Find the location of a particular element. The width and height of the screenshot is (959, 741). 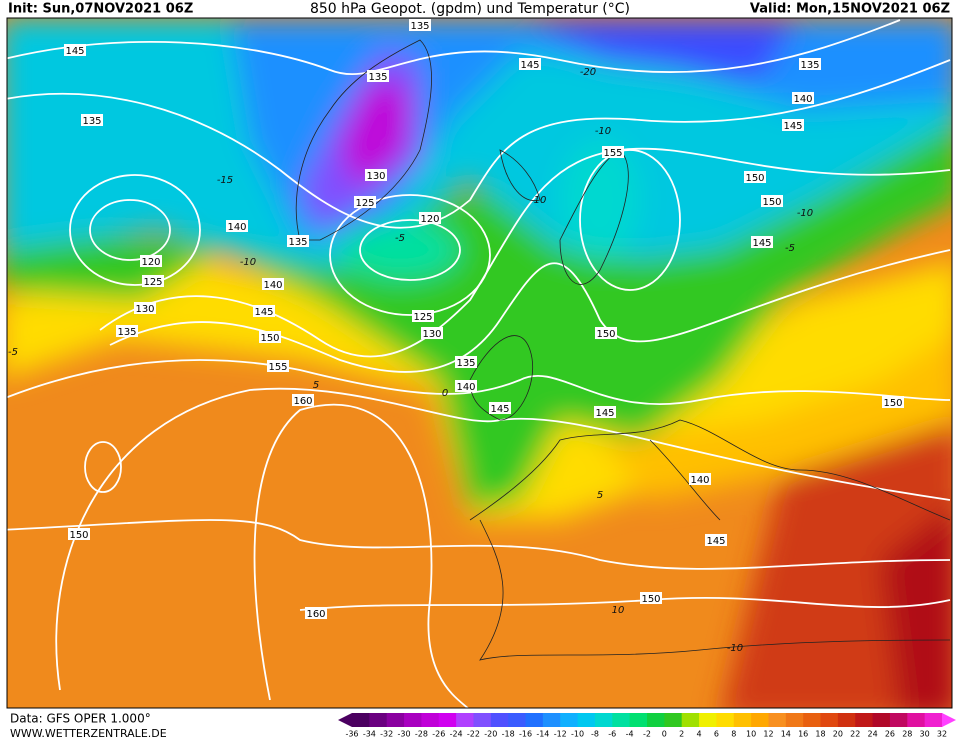

color-bar-label: -6 is located at coordinates (612, 734).